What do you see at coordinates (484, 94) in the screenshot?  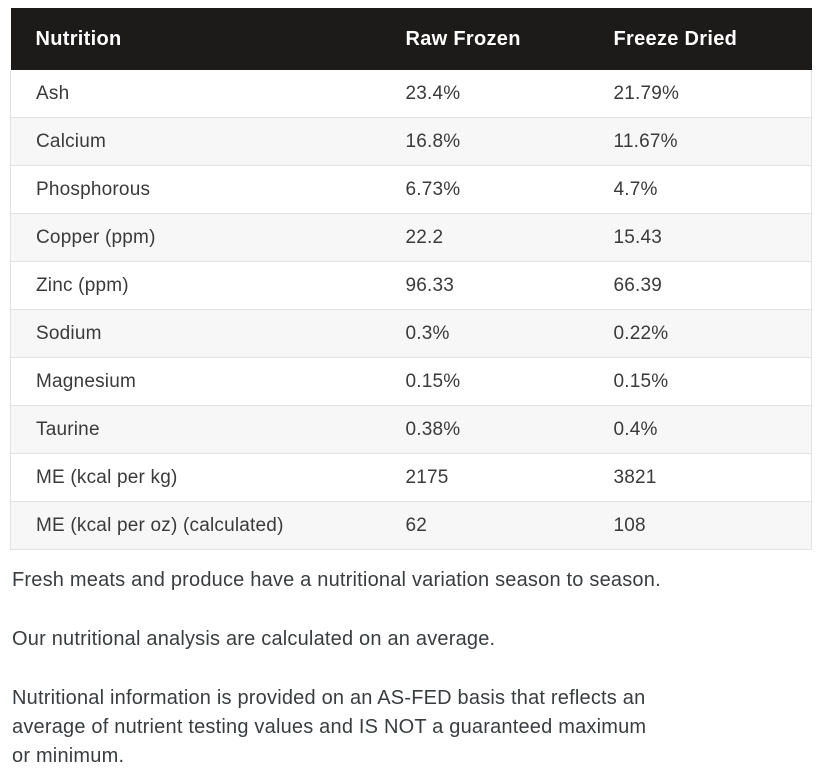 I see `cell-raw-frozen: 23.4%` at bounding box center [484, 94].